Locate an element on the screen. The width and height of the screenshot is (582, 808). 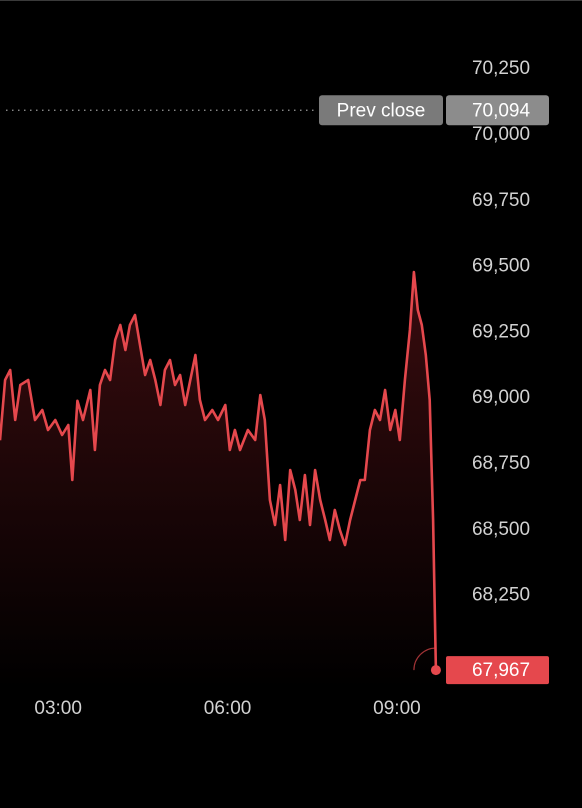
y-tick-label: 68,500 is located at coordinates (501, 529).